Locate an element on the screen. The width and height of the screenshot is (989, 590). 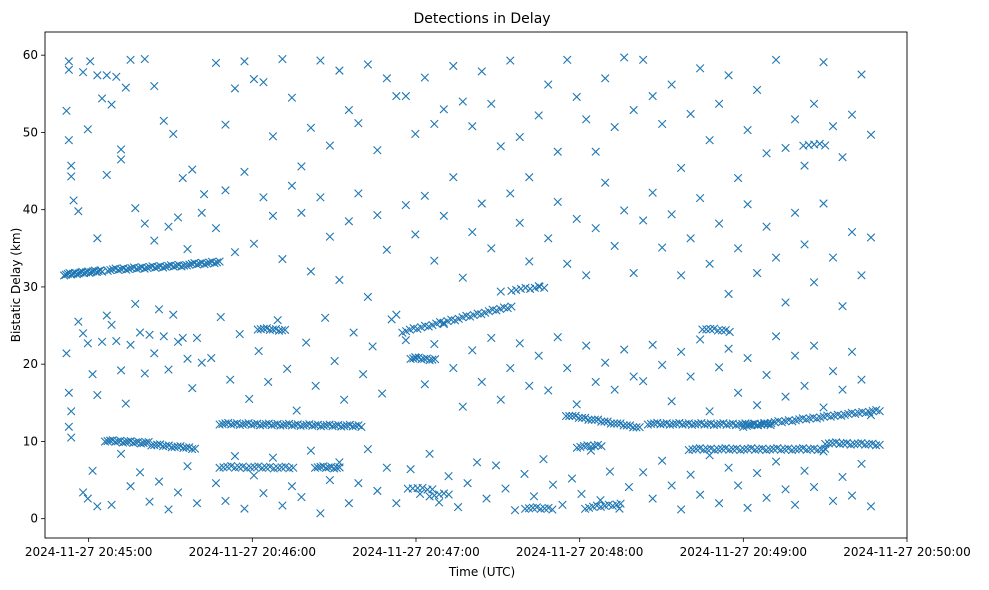
y-tick-label: 50 is located at coordinates (30, 132).